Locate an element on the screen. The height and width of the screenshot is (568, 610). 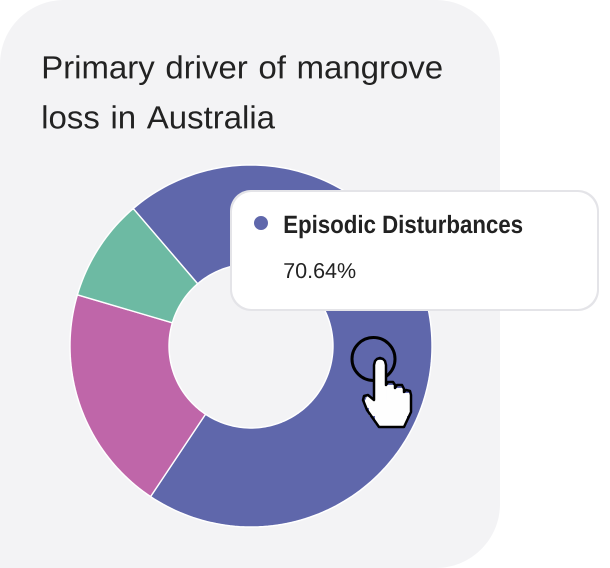
data-label: 70.64% is located at coordinates (320, 270).